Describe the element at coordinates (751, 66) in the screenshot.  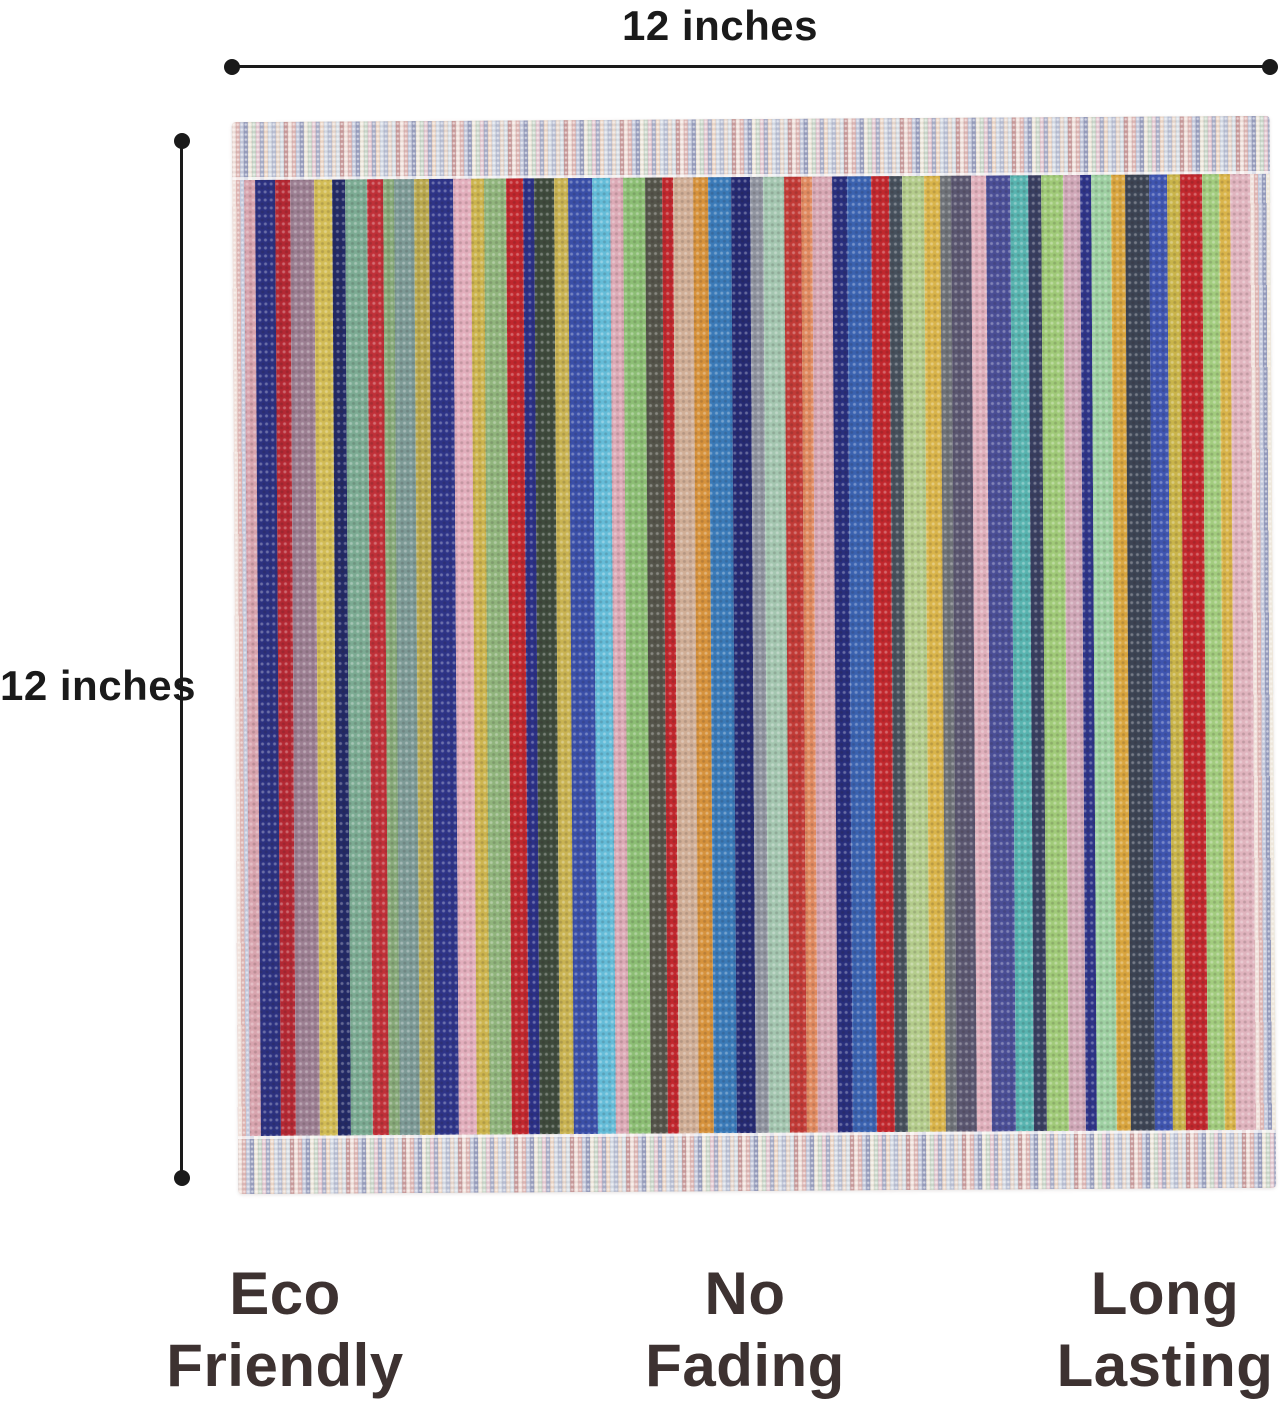
I see `width-dimension-line` at that location.